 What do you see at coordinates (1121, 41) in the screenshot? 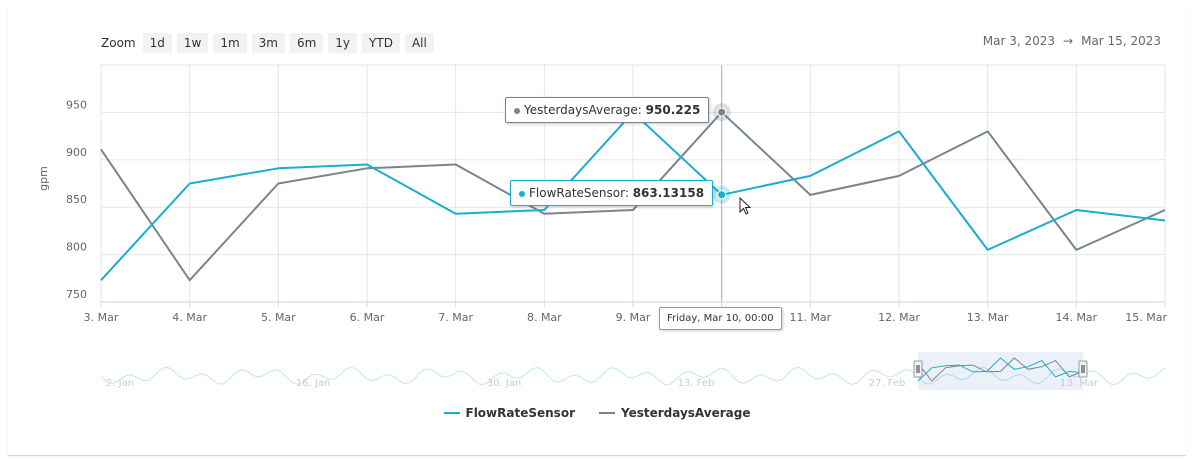
I see `range-to: Mar 15, 2023` at bounding box center [1121, 41].